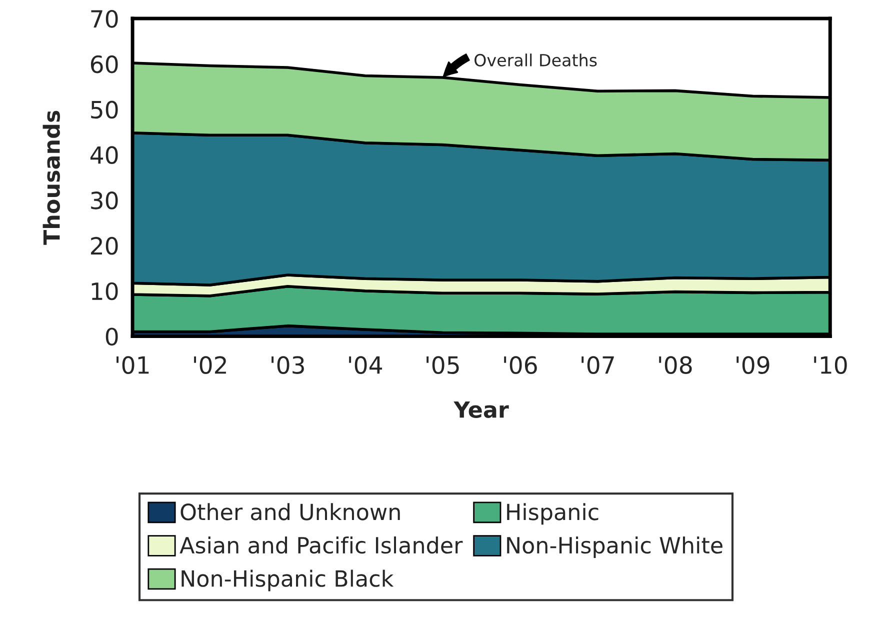 The image size is (872, 617). Describe the element at coordinates (105, 291) in the screenshot. I see `y-tick-label: 10` at that location.